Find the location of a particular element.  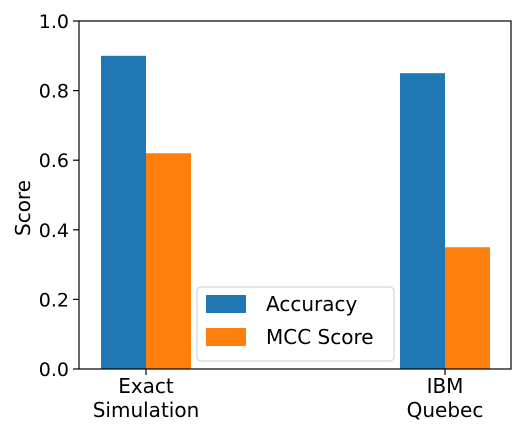

legend-box is located at coordinates (295, 324).